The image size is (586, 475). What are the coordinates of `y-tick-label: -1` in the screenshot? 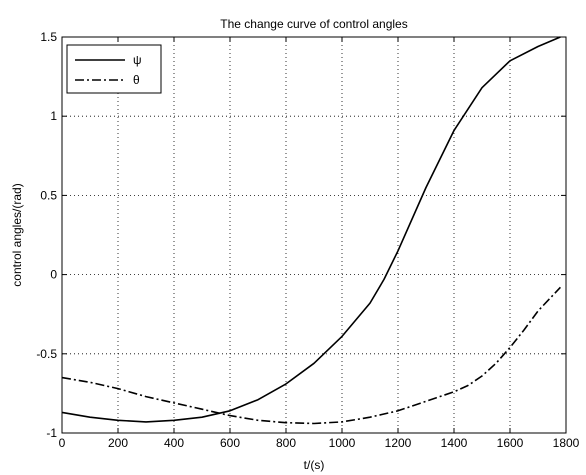 It's located at (51, 433).